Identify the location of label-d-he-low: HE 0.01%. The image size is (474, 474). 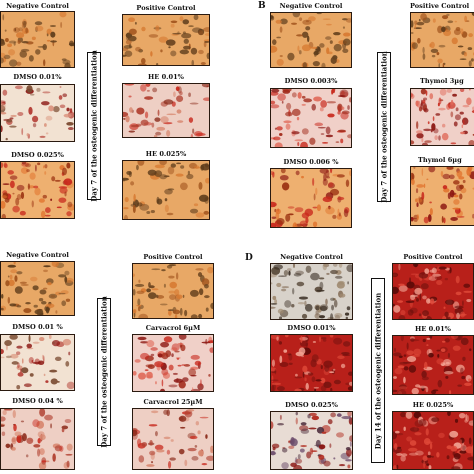
(433, 329).